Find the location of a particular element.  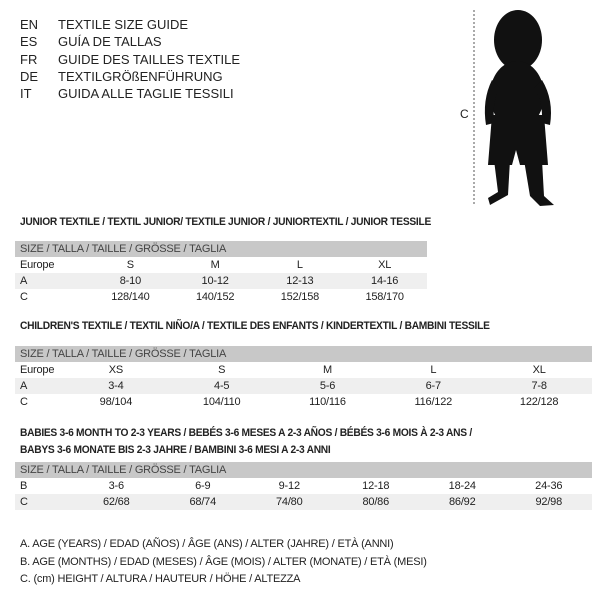

title-de: DE TEXTILGRÖßENFÜHRUNG is located at coordinates (121, 76).